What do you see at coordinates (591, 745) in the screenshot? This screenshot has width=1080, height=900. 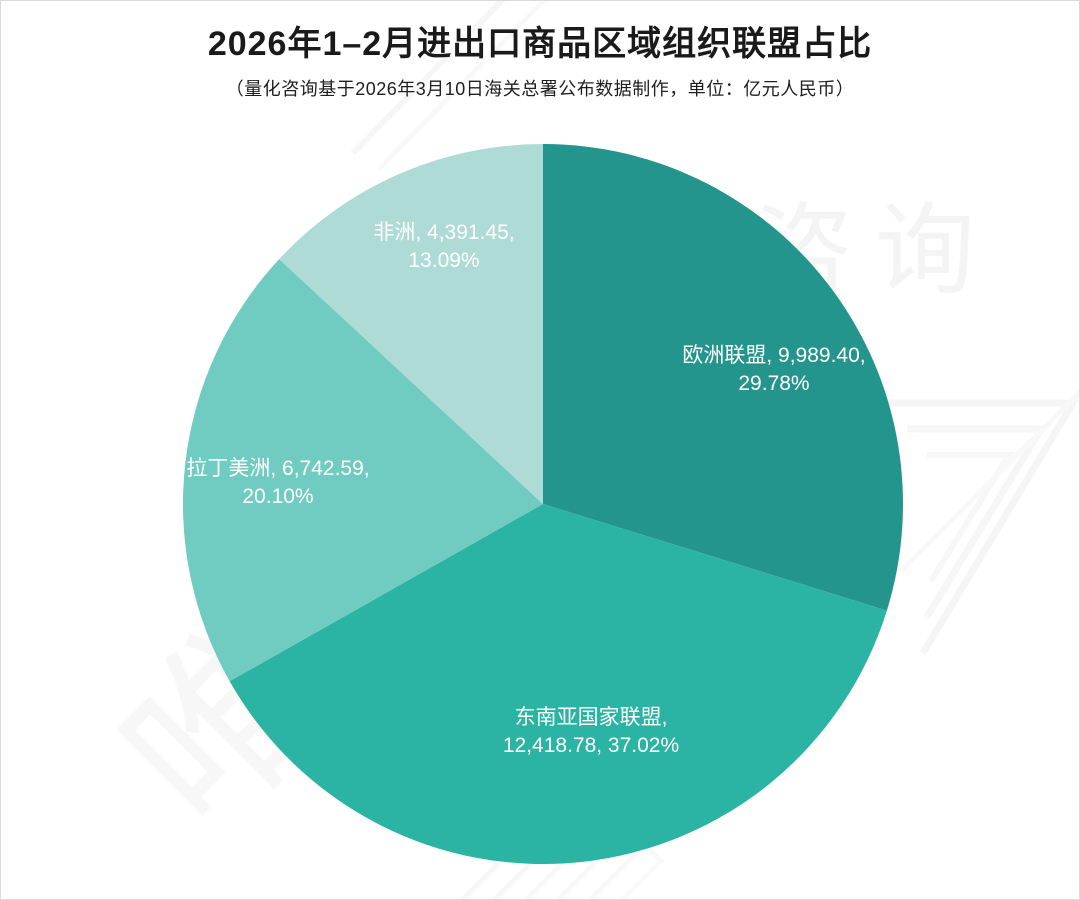 I see `pie-label-line: 12,418.78, 37.02%` at bounding box center [591, 745].